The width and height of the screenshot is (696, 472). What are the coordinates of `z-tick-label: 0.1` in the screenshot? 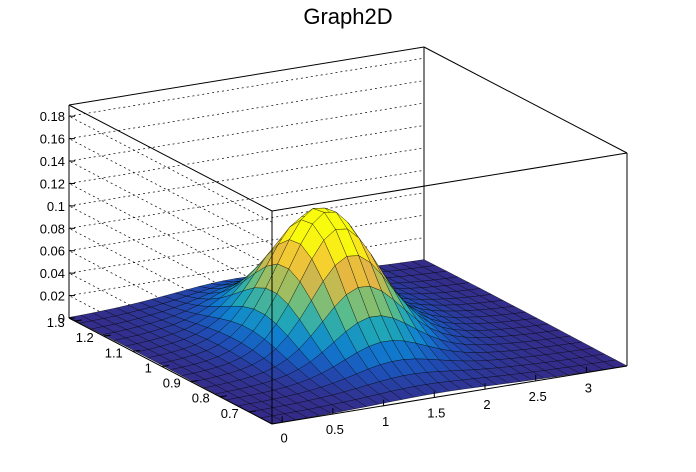 It's located at (56, 206).